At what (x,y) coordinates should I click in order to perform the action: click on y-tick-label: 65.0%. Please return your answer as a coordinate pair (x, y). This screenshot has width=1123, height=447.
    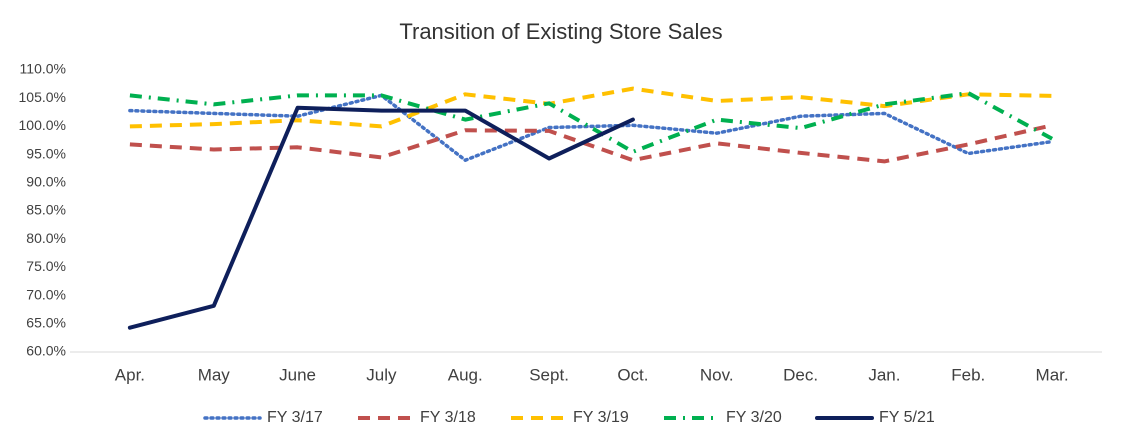
    Looking at the image, I should click on (46, 323).